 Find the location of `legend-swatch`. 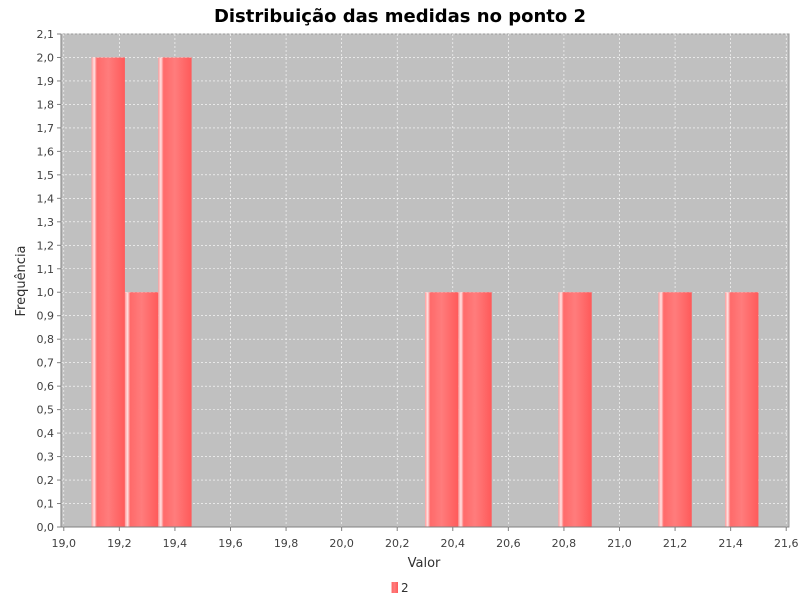

legend-swatch is located at coordinates (394, 587).